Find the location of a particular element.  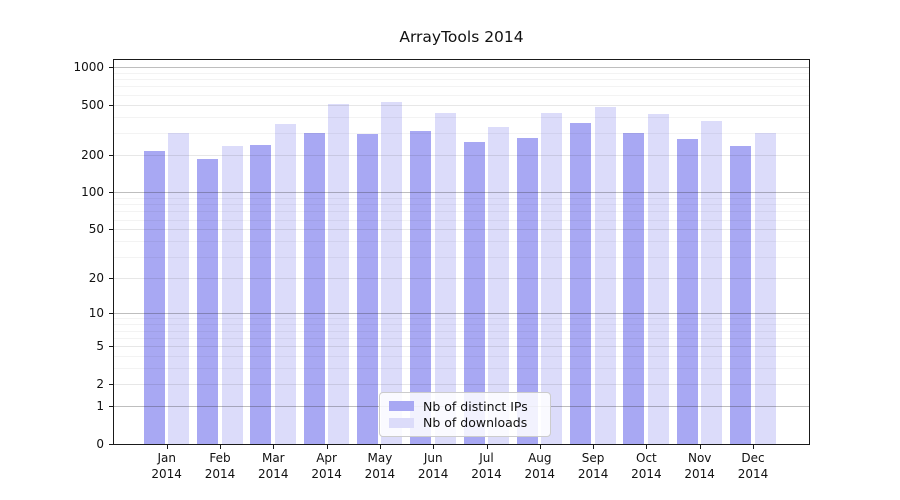

x-axis-label-sep: Sep 2014 is located at coordinates (593, 466).